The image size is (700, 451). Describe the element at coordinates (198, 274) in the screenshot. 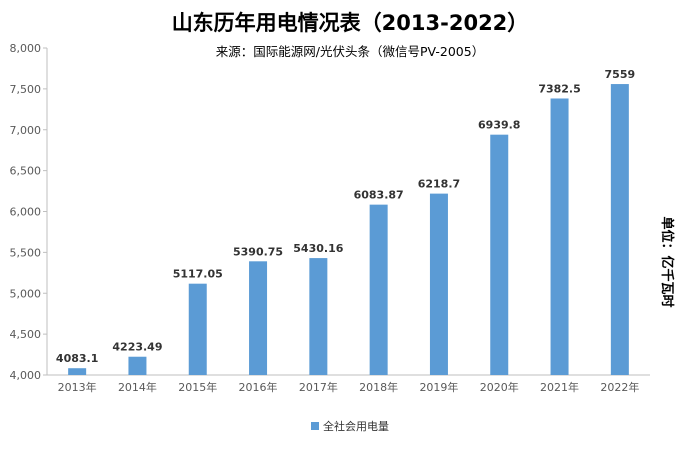

I see `bar-value-label: 5117.05` at that location.